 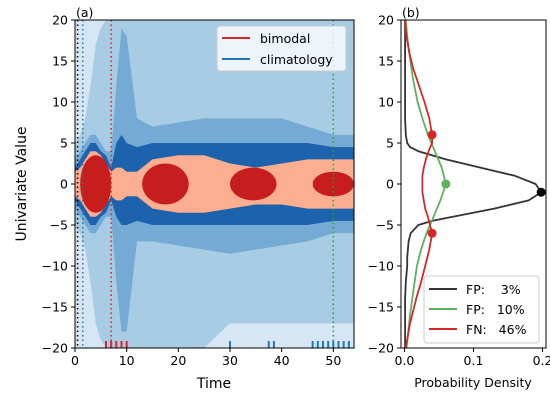 I want to click on y-tick-label-a: −10, so click(x=55, y=266).